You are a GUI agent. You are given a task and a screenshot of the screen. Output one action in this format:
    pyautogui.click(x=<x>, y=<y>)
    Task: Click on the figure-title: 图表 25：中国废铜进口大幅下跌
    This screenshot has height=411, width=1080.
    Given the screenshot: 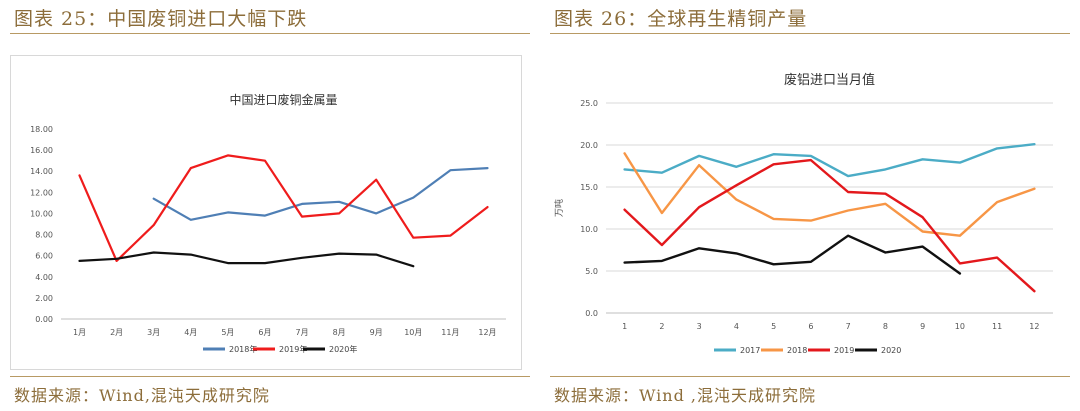 What is the action you would take?
    pyautogui.click(x=161, y=19)
    